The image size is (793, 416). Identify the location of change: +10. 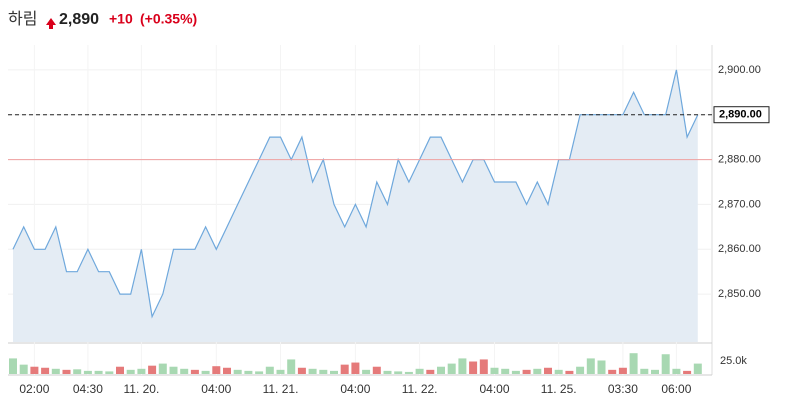
(121, 19).